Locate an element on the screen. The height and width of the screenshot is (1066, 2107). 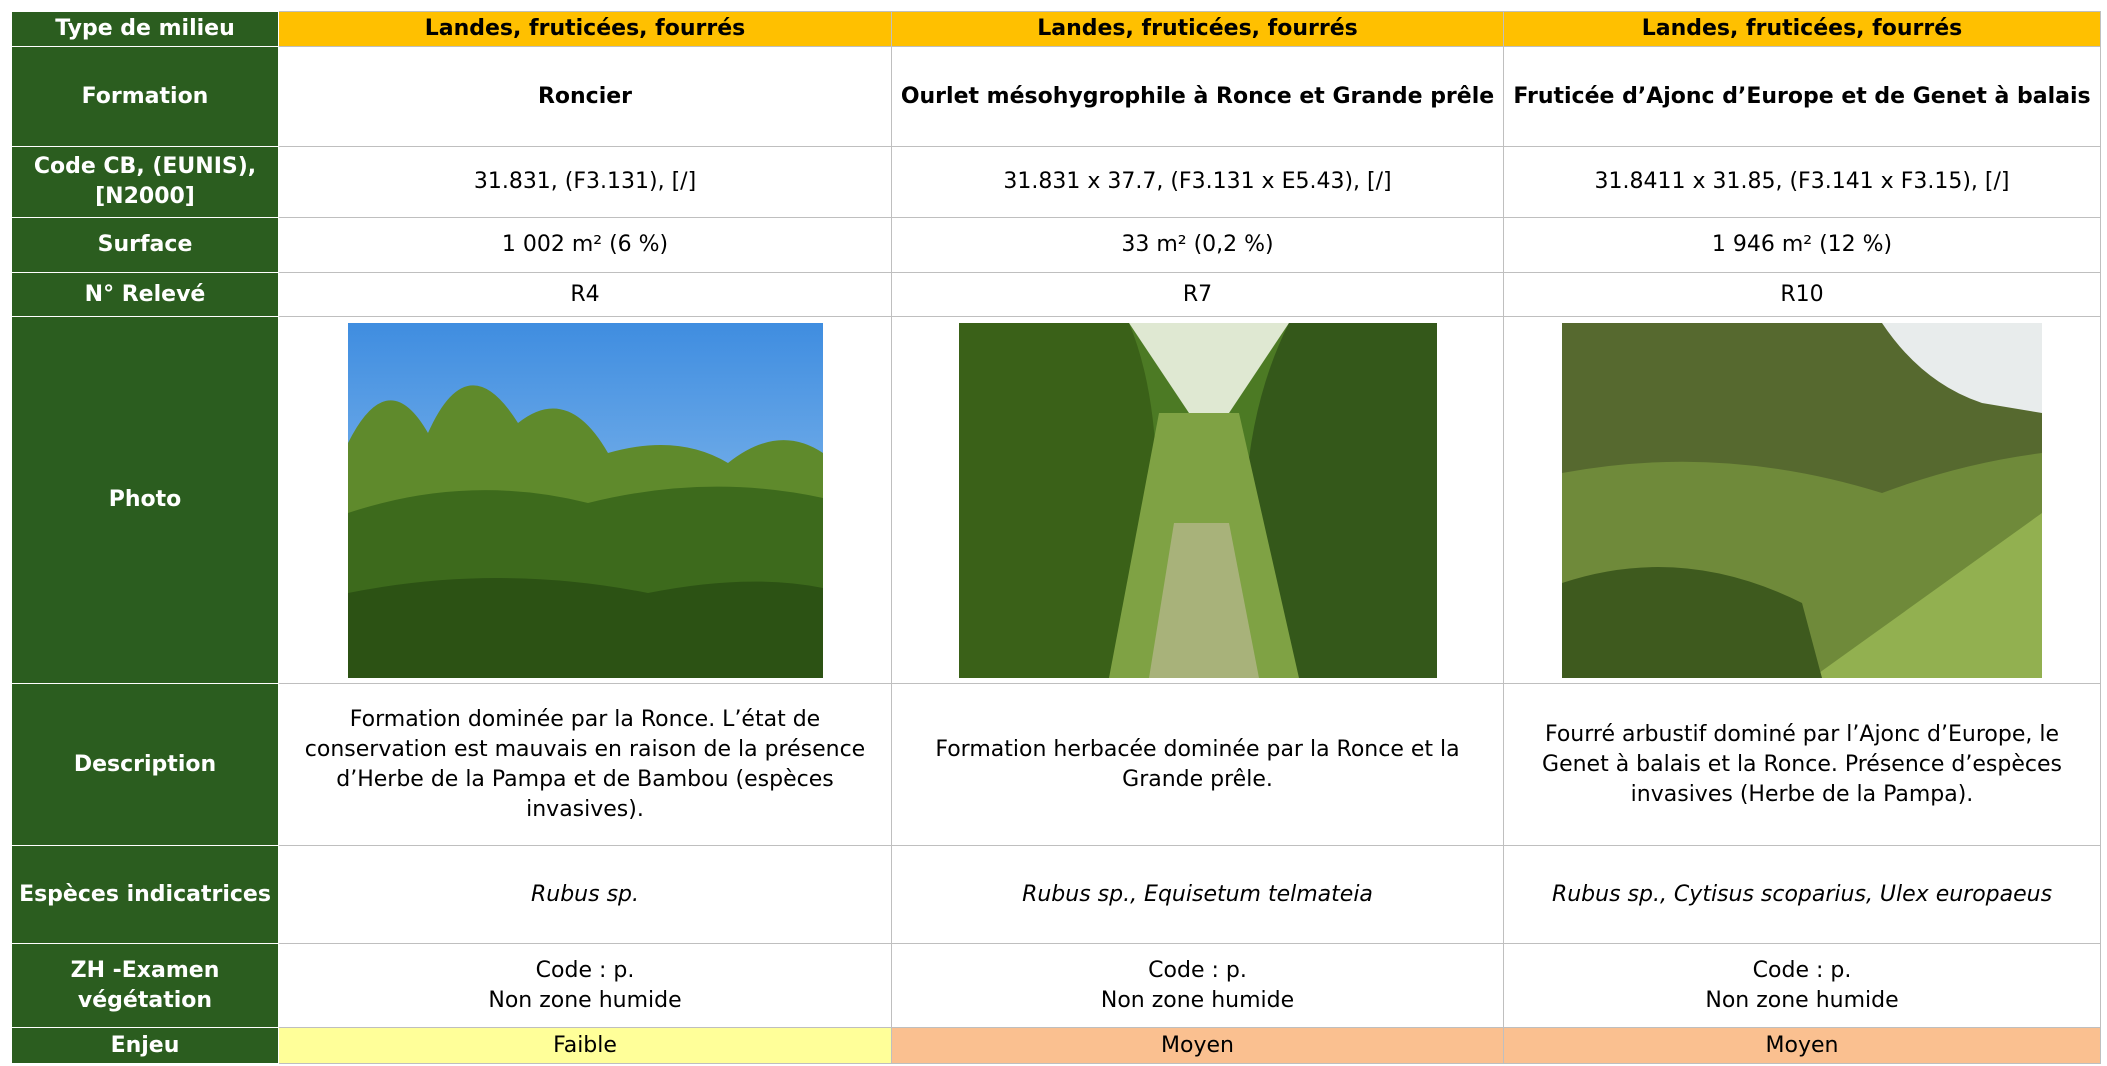
row-header: Photo is located at coordinates (145, 500).